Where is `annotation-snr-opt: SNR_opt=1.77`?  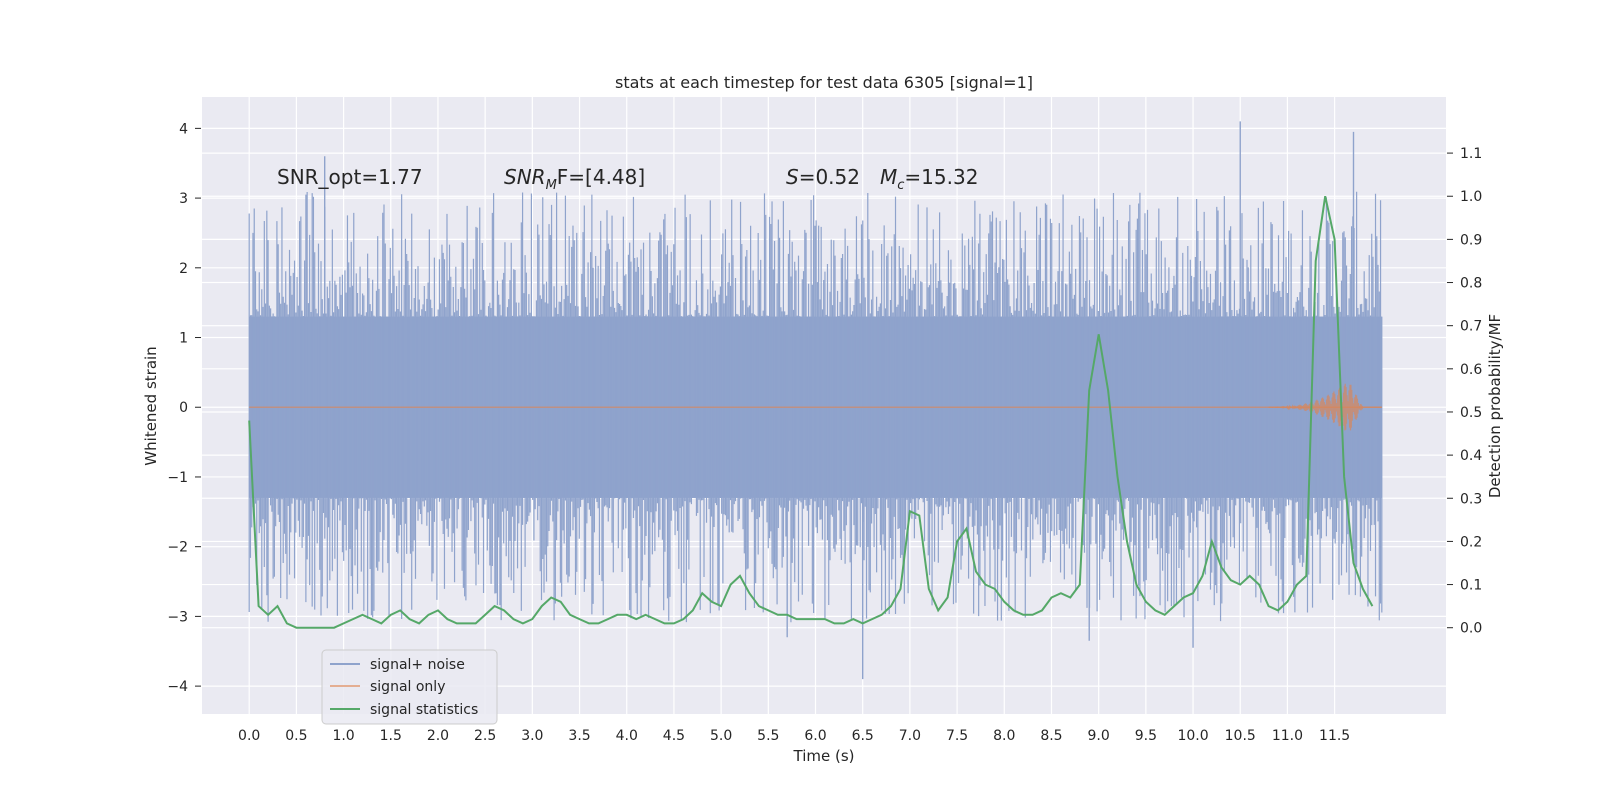
annotation-snr-opt: SNR_opt=1.77 is located at coordinates (350, 177).